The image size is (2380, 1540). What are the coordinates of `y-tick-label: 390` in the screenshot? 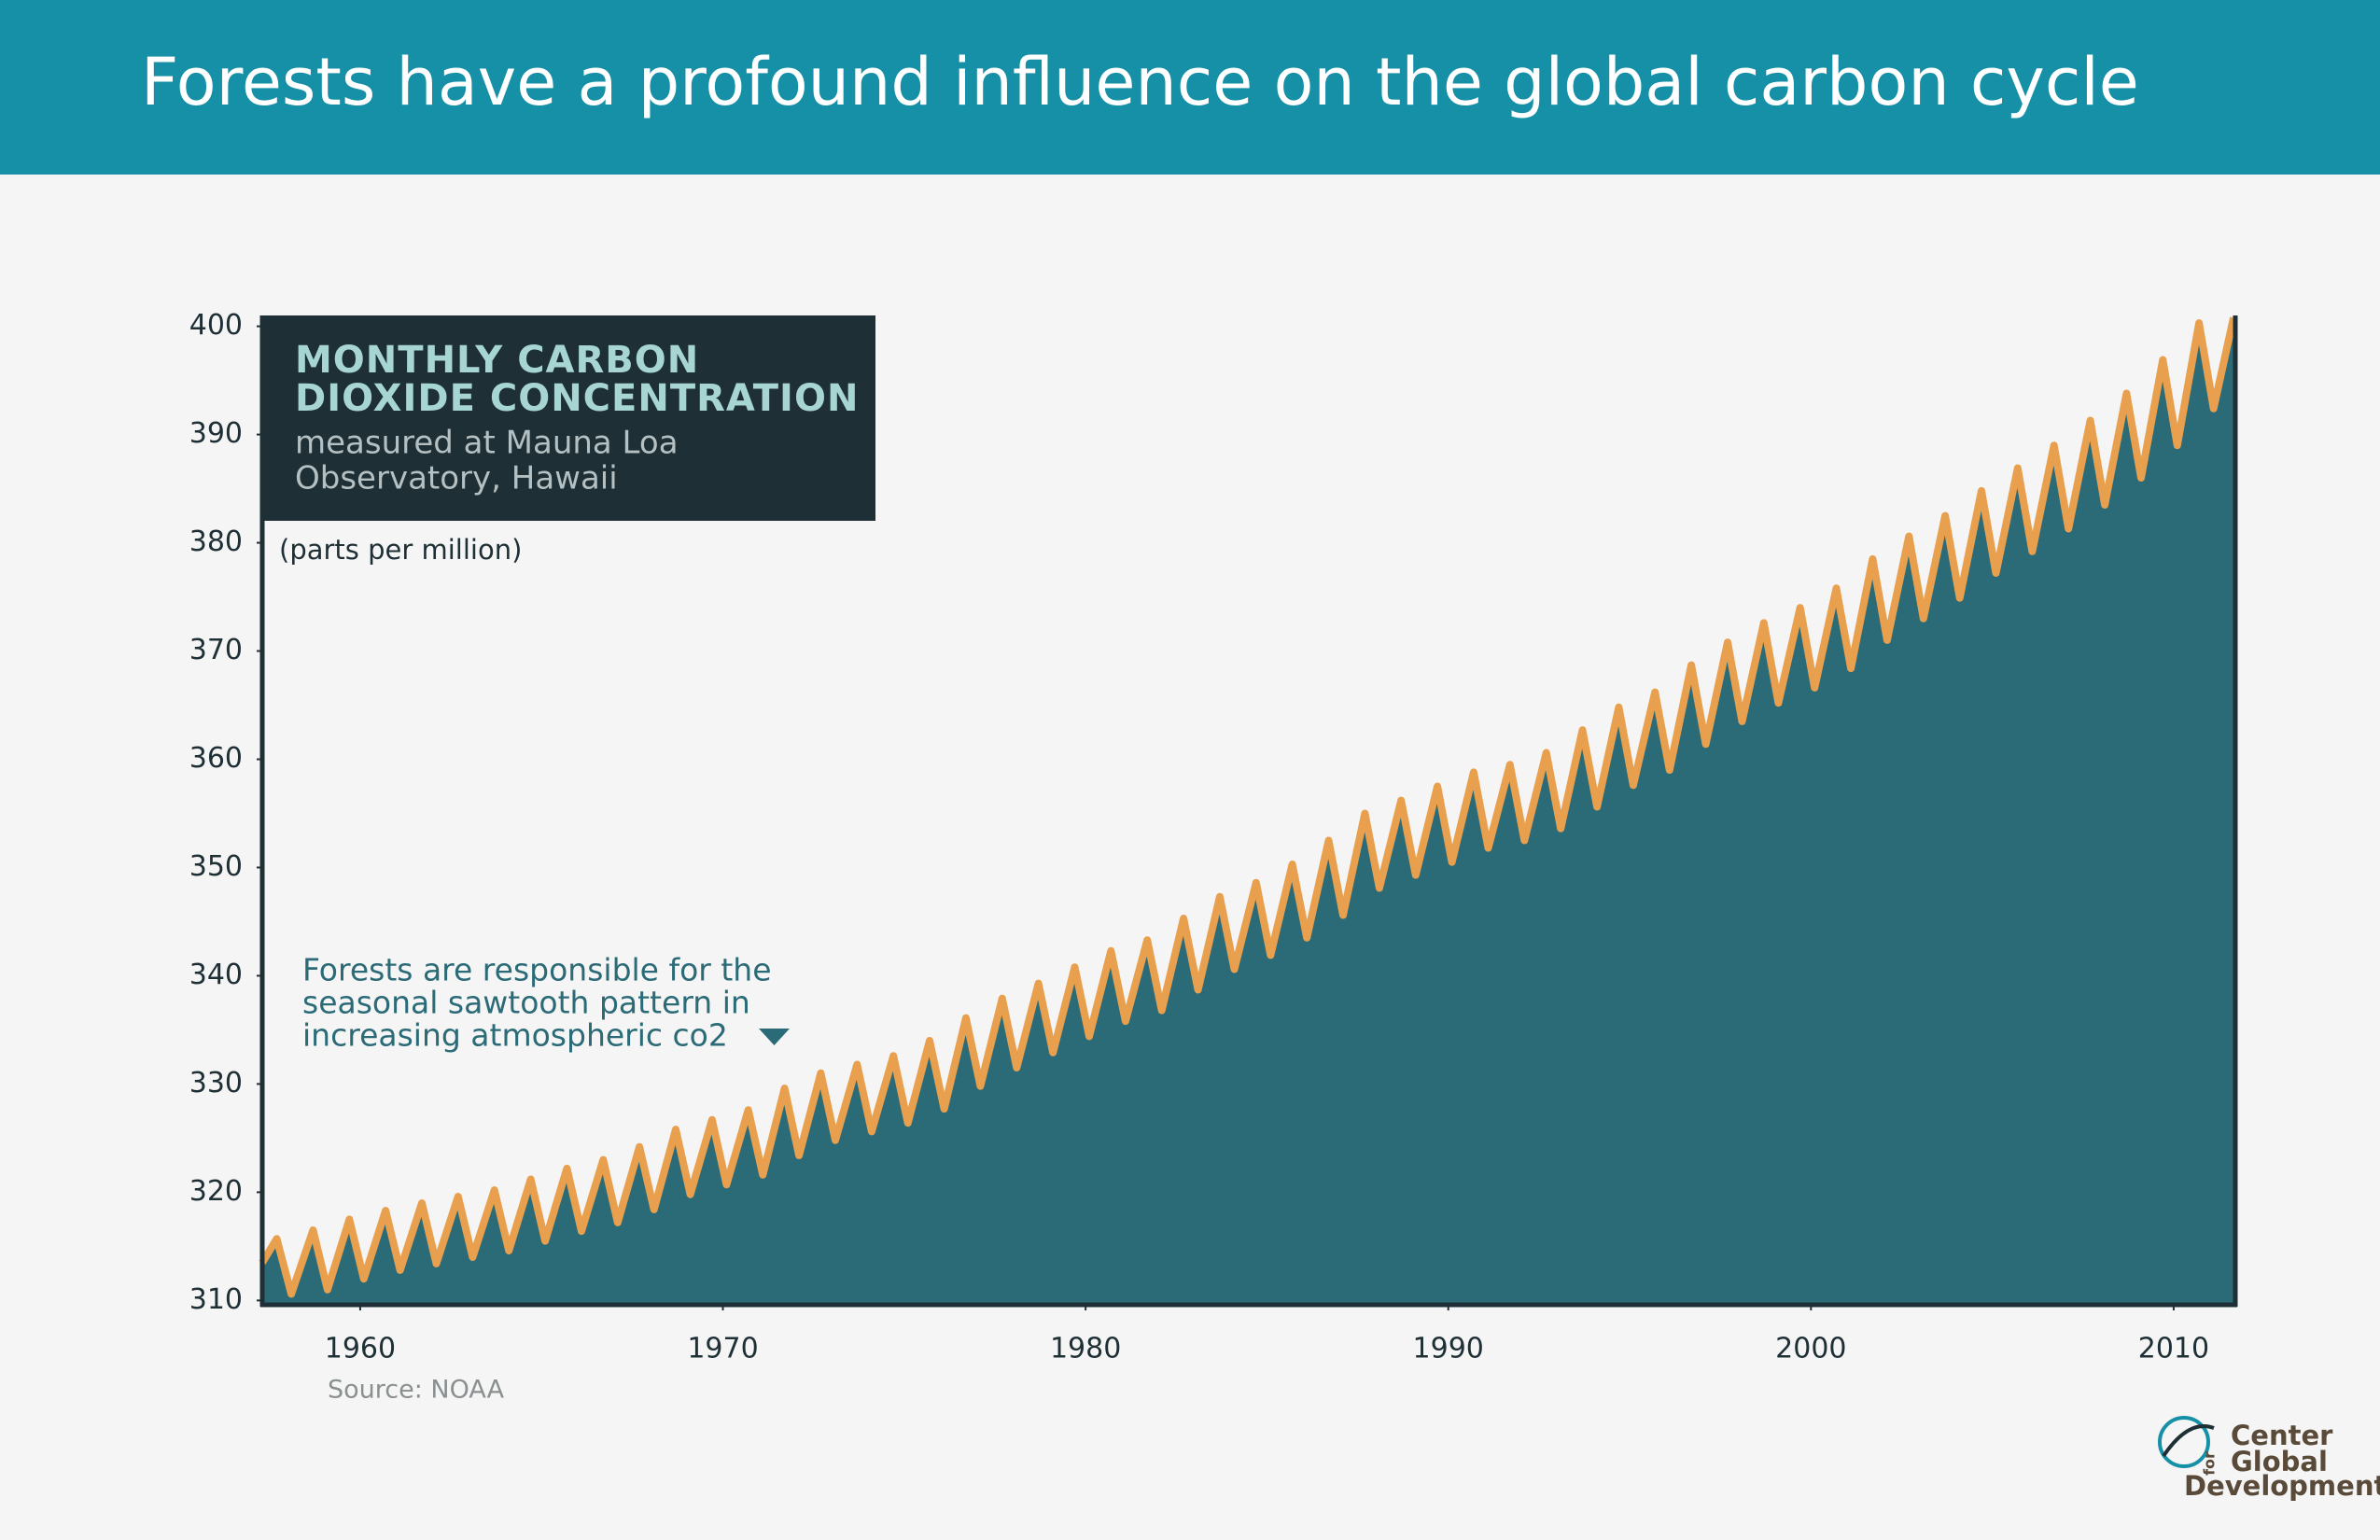 It's located at (216, 433).